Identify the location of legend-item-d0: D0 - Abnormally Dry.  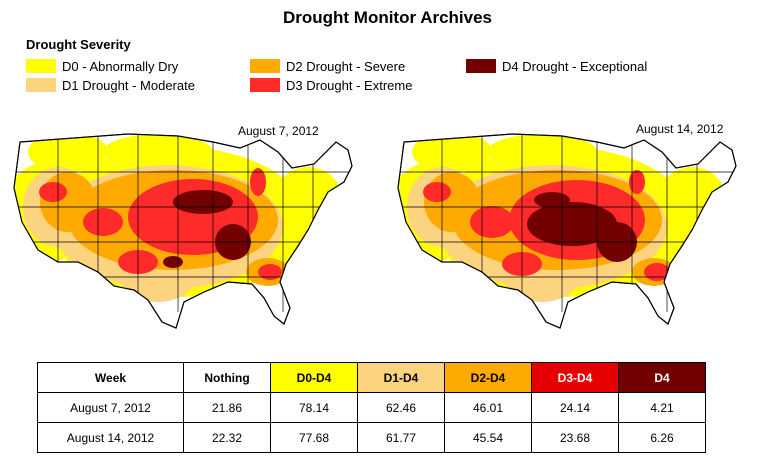
(102, 66).